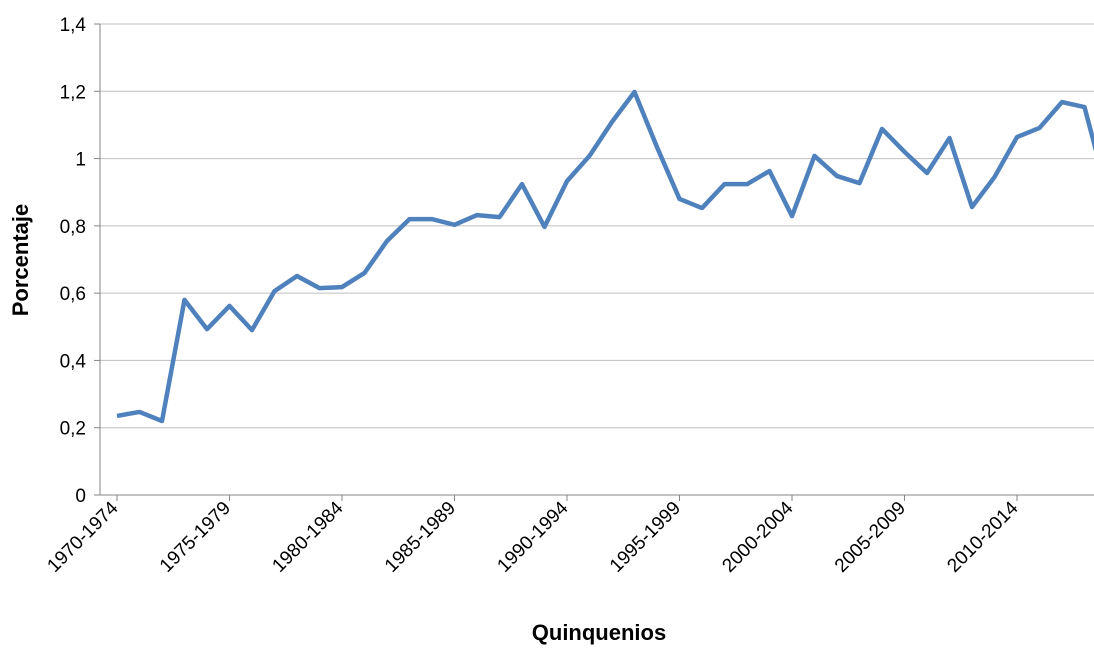  Describe the element at coordinates (82, 536) in the screenshot. I see `x-tick-label: 1970-1974` at that location.